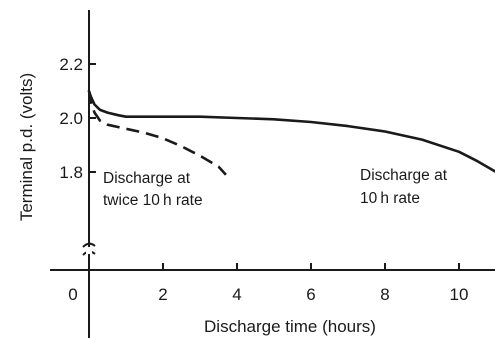 Image resolution: width=495 pixels, height=338 pixels. What do you see at coordinates (72, 294) in the screenshot?
I see `x-tick-label: 0` at bounding box center [72, 294].